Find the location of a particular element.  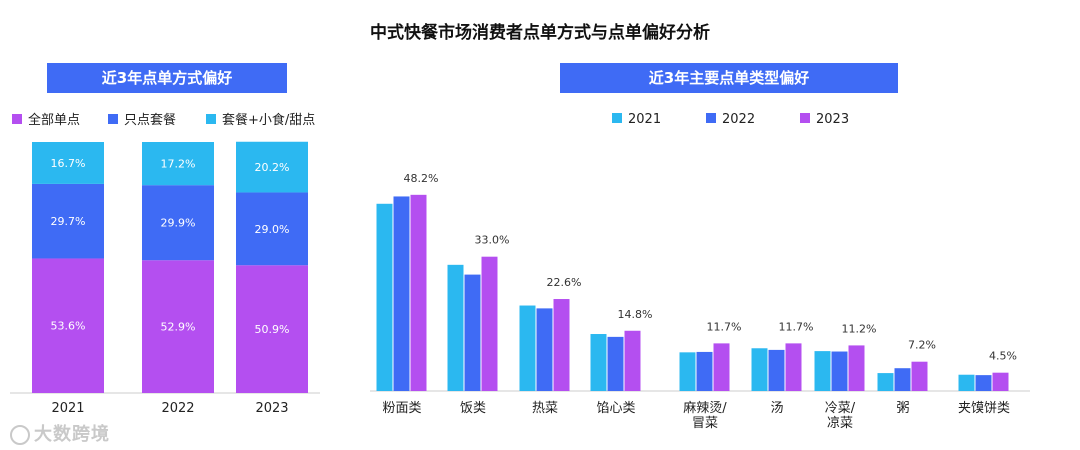

data-label-7: 7.2% is located at coordinates (922, 345).